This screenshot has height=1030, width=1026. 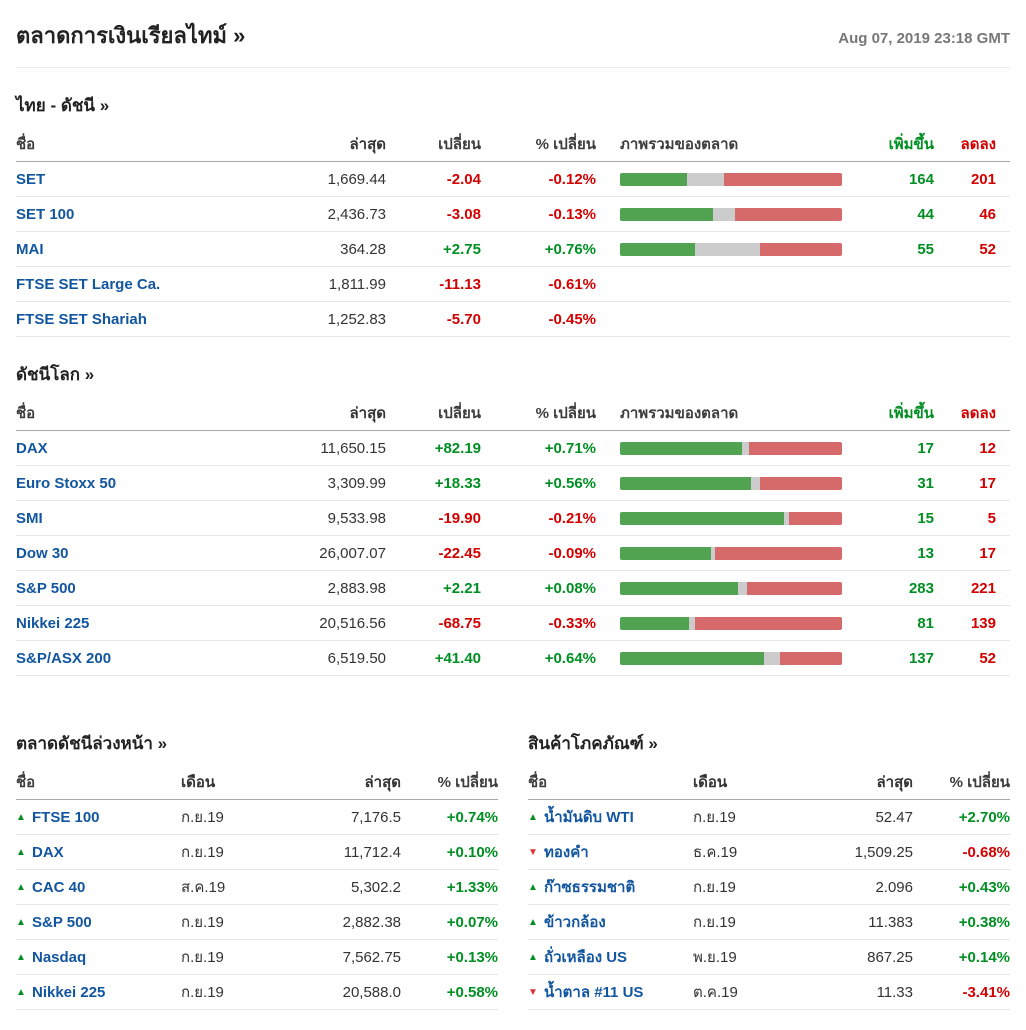 I want to click on last-price: 11.383, so click(x=890, y=922).